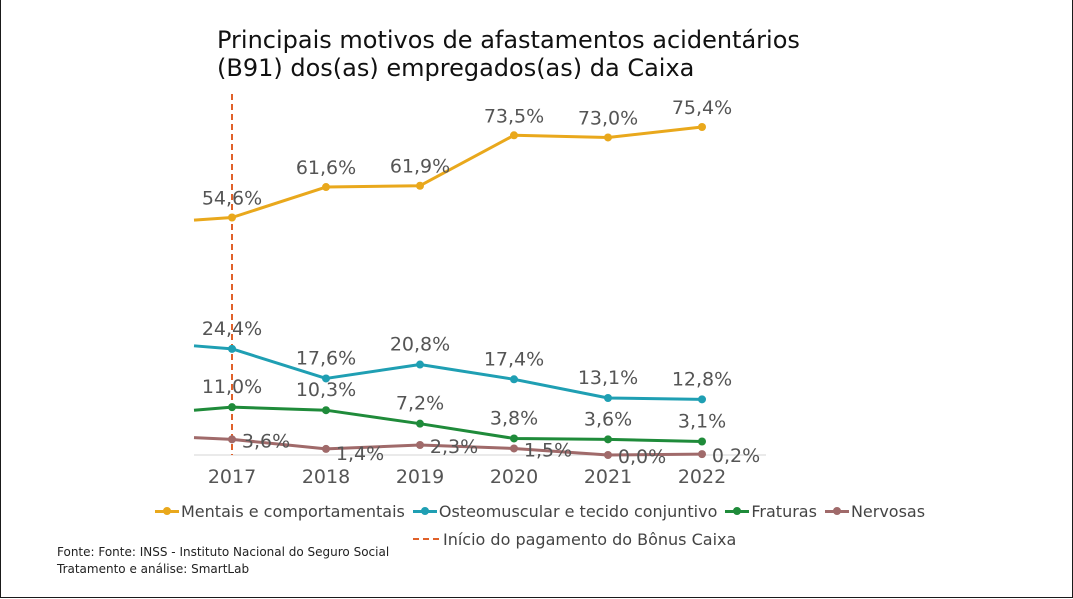 This screenshot has height=599, width=1073. I want to click on data-label-mentais-2018: 61,6%, so click(326, 168).